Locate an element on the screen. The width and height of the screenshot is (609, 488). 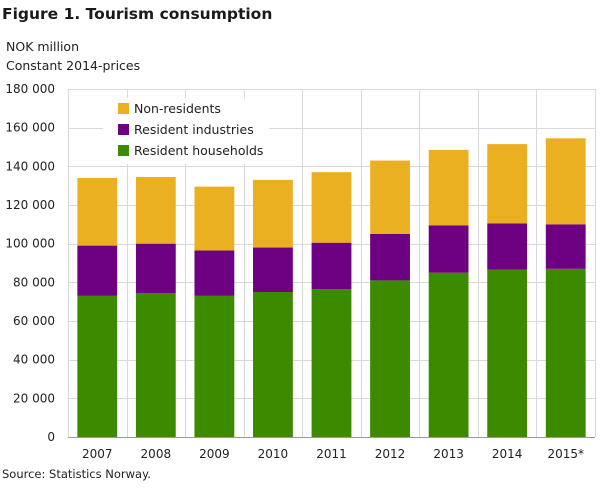
y-tick-label: 40 000 is located at coordinates (34, 360).